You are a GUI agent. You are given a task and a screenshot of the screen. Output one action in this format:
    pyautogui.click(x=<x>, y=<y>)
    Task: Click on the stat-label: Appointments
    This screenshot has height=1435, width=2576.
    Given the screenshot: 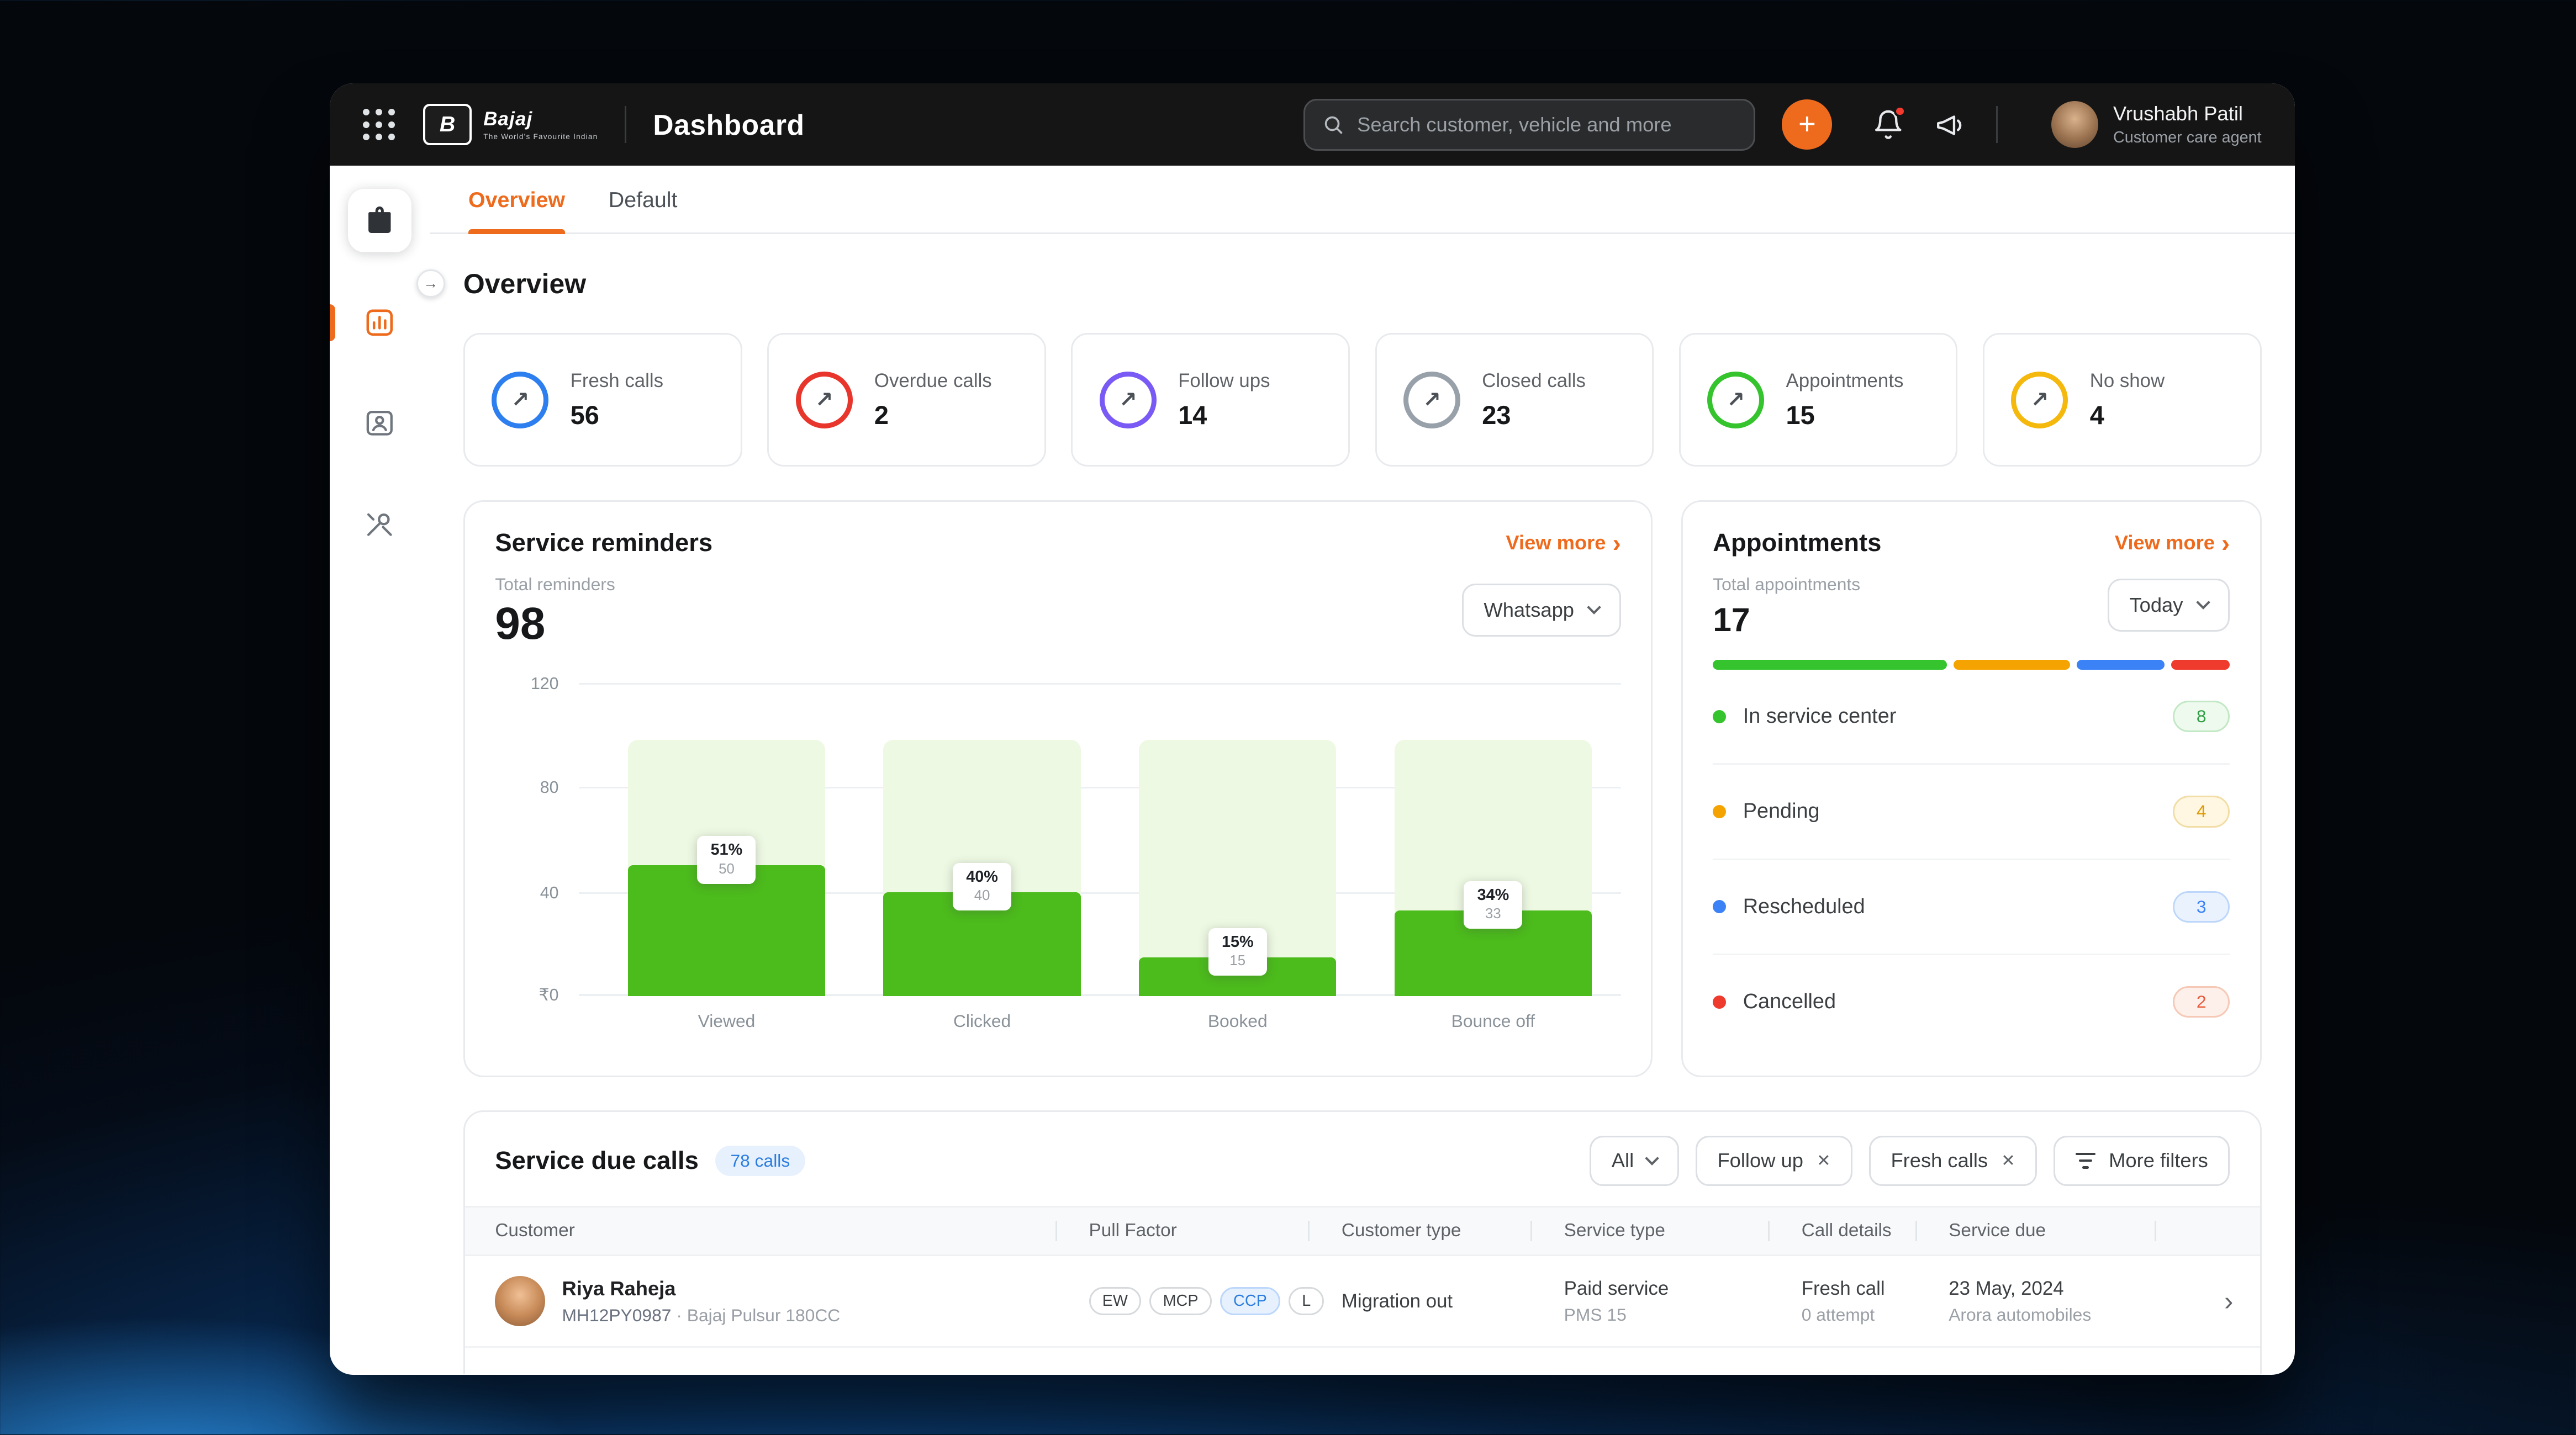 What is the action you would take?
    pyautogui.click(x=1845, y=380)
    